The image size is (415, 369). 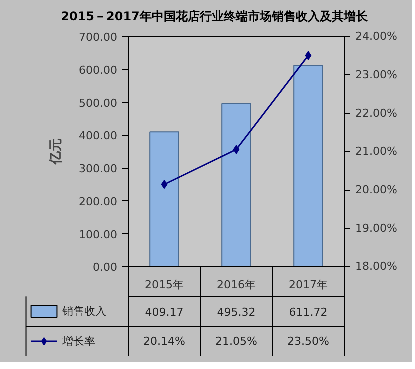 What do you see at coordinates (237, 341) in the screenshot?
I see `data-label: 21.05%` at bounding box center [237, 341].